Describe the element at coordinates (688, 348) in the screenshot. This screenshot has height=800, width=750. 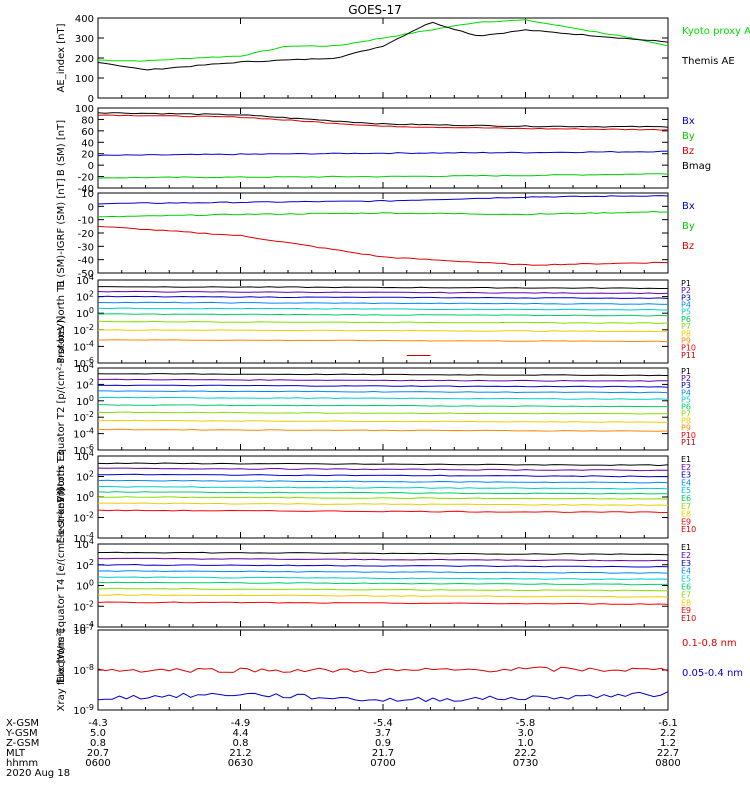
I see `legend-p10: P10` at that location.